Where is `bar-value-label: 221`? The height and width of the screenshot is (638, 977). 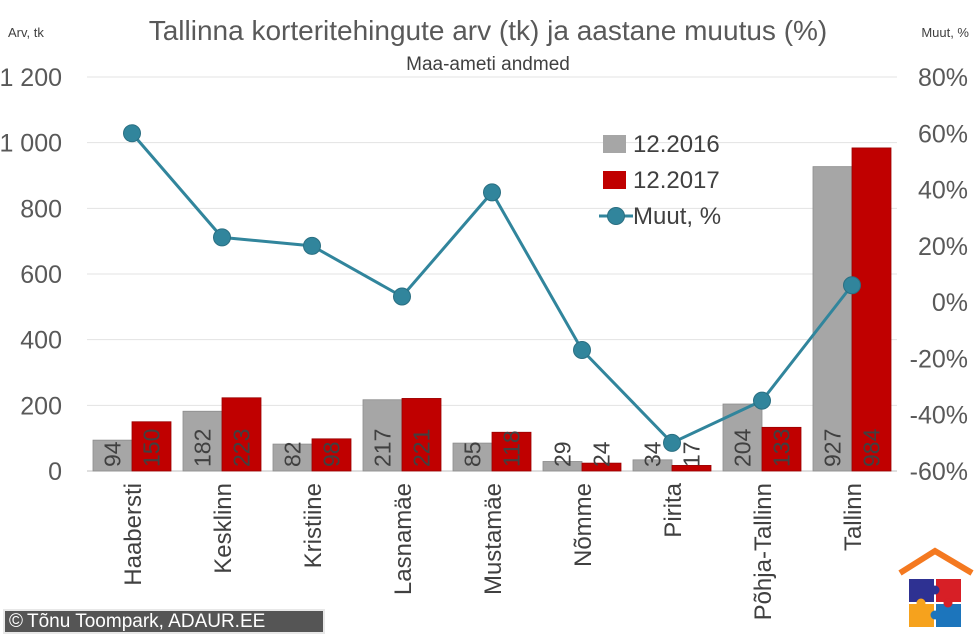 bar-value-label: 221 is located at coordinates (422, 448).